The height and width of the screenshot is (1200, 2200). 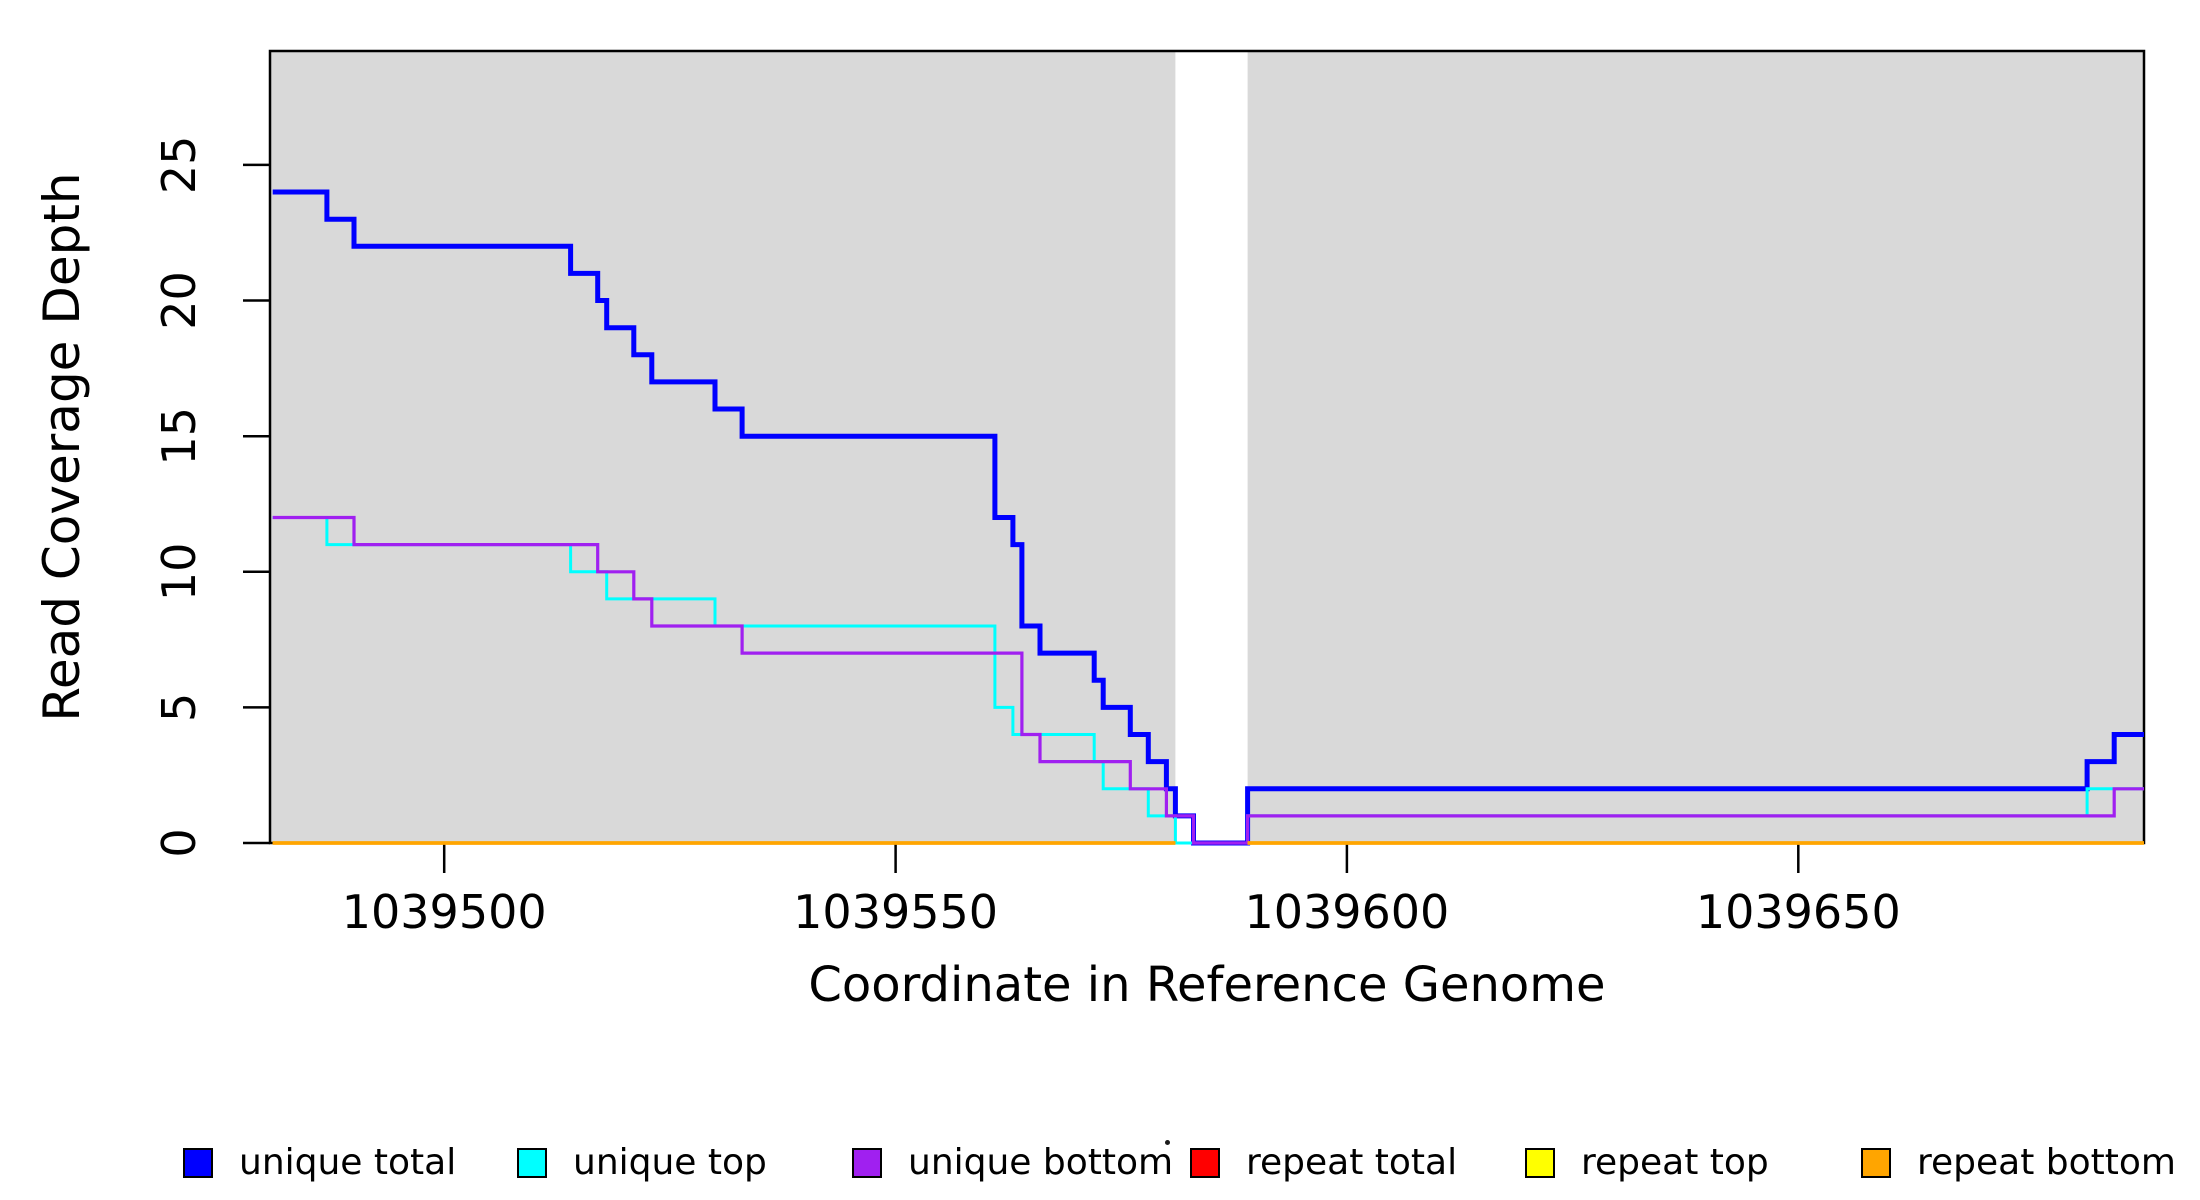 I want to click on y-axis-title: Read Coverage Depth, so click(x=62, y=447).